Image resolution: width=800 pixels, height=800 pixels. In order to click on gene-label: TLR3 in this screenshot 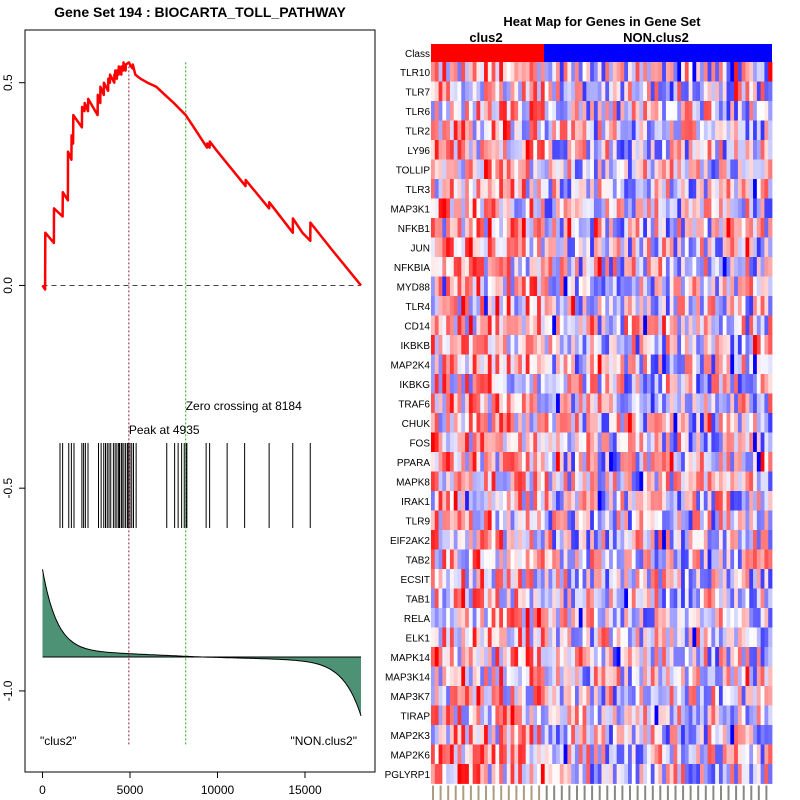, I will do `click(418, 190)`.